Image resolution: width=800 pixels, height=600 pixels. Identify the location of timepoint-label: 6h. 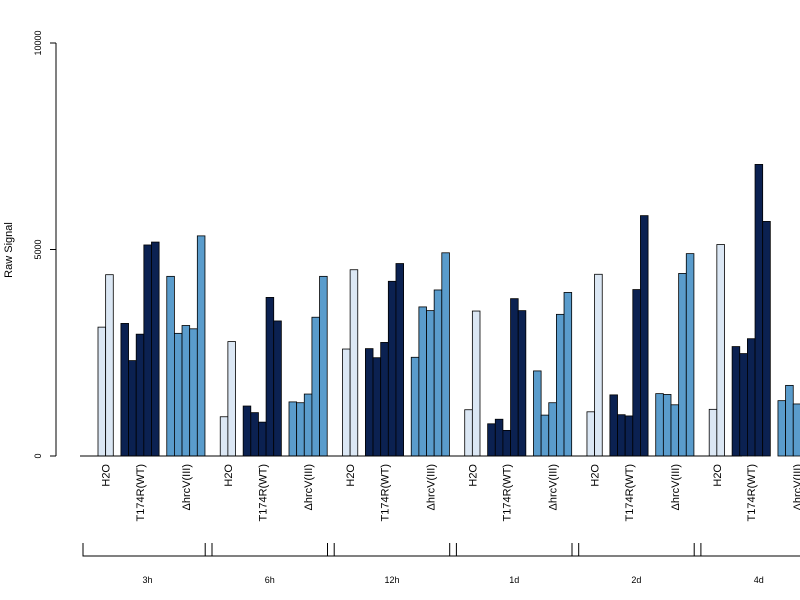
(270, 580).